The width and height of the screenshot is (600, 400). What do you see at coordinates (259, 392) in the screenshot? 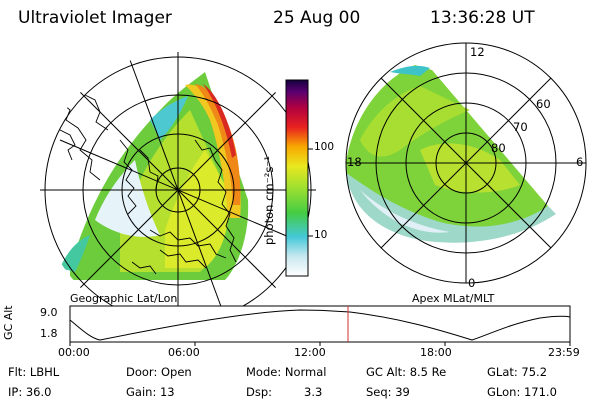
I see `dsp-label: Dsp:` at bounding box center [259, 392].